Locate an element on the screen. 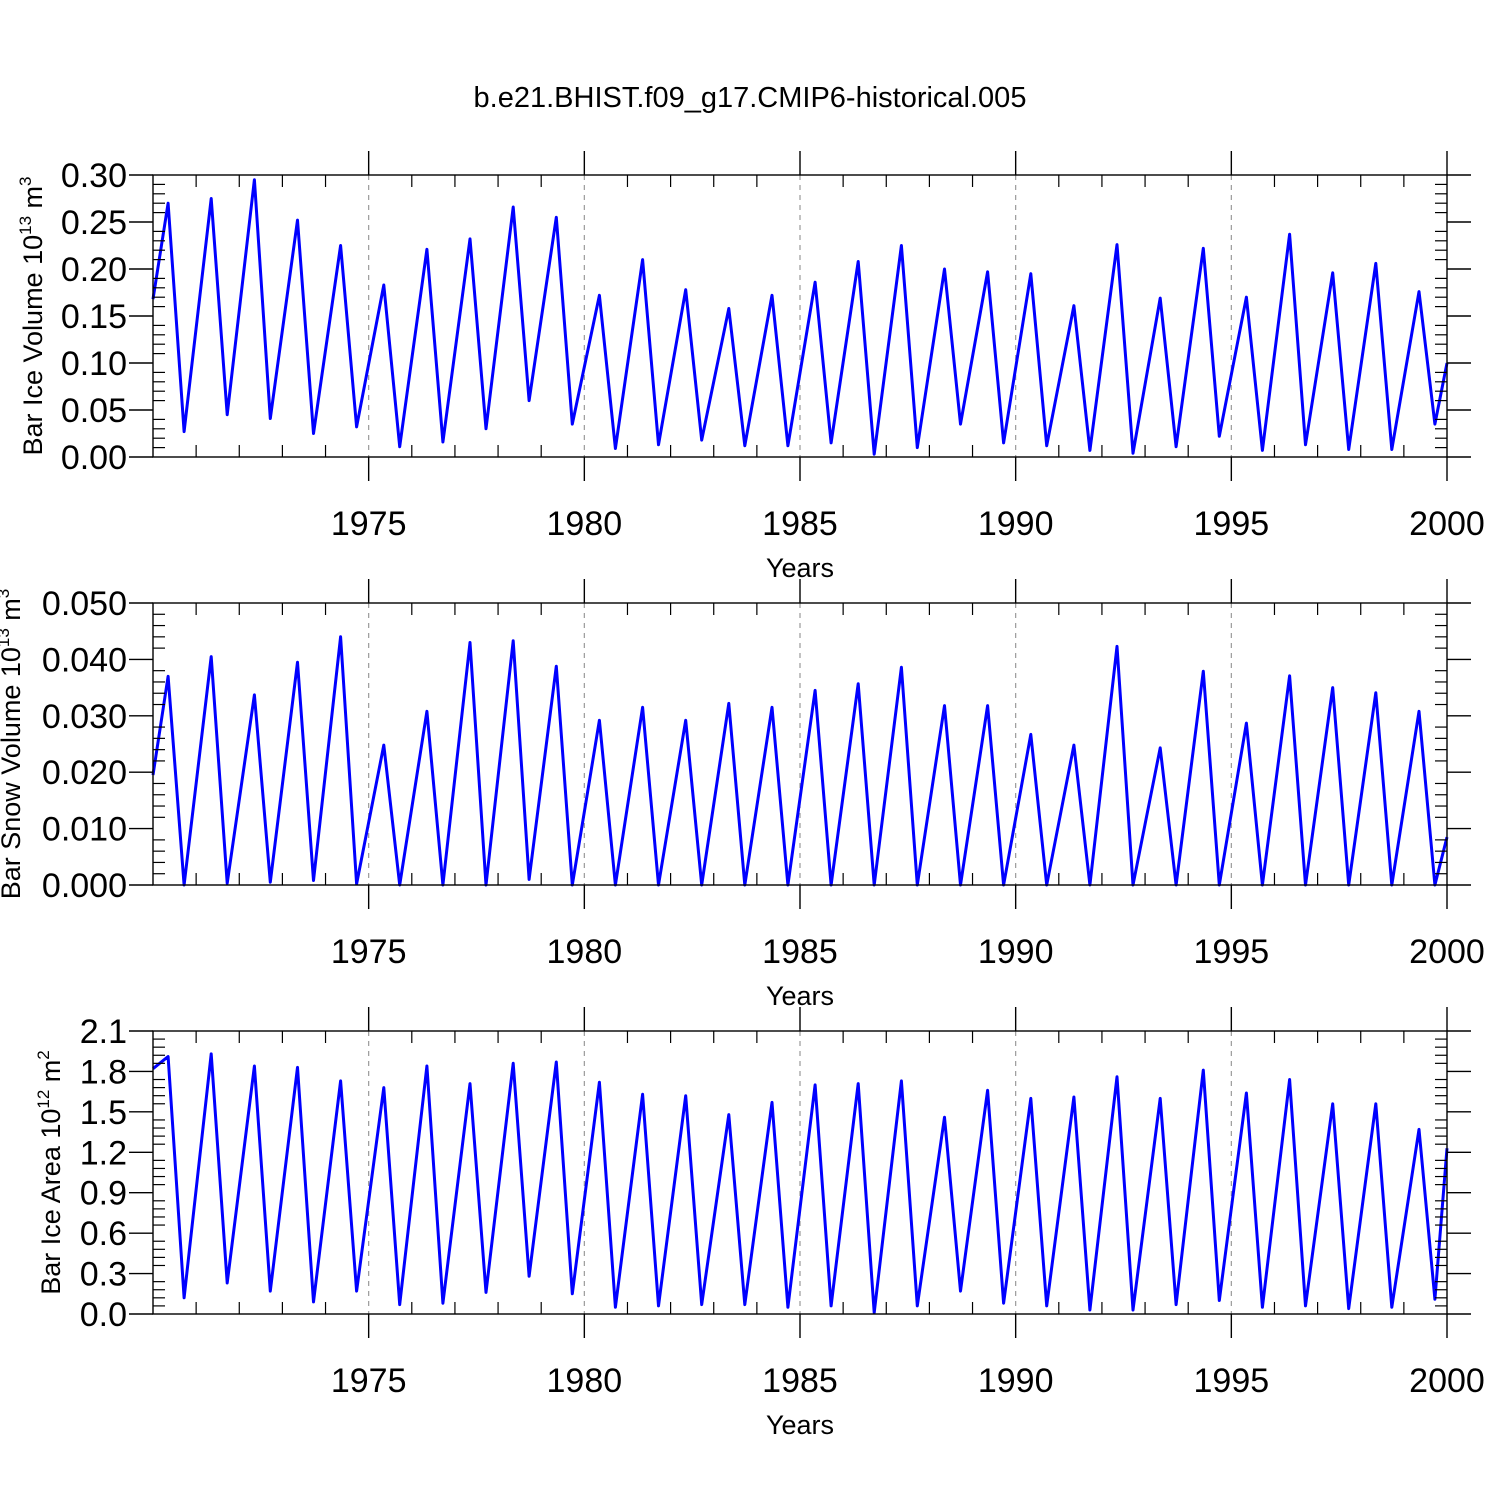  y-tick-label: 0.9 is located at coordinates (103, 1194).